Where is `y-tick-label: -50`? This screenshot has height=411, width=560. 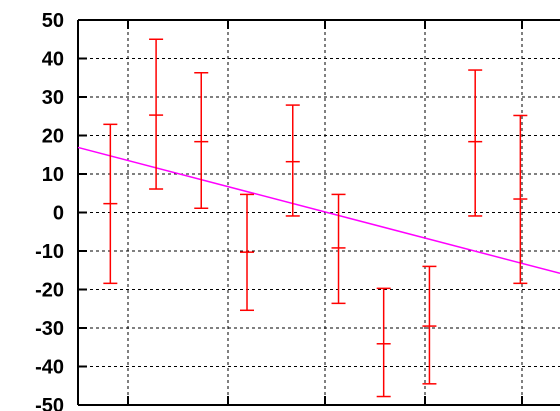 y-tick-label: -50 is located at coordinates (49, 403).